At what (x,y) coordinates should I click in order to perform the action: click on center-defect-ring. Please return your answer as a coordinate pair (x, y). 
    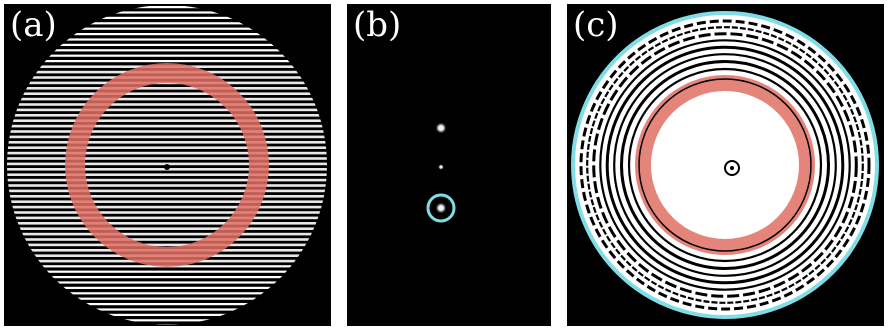
    Looking at the image, I should click on (732, 168).